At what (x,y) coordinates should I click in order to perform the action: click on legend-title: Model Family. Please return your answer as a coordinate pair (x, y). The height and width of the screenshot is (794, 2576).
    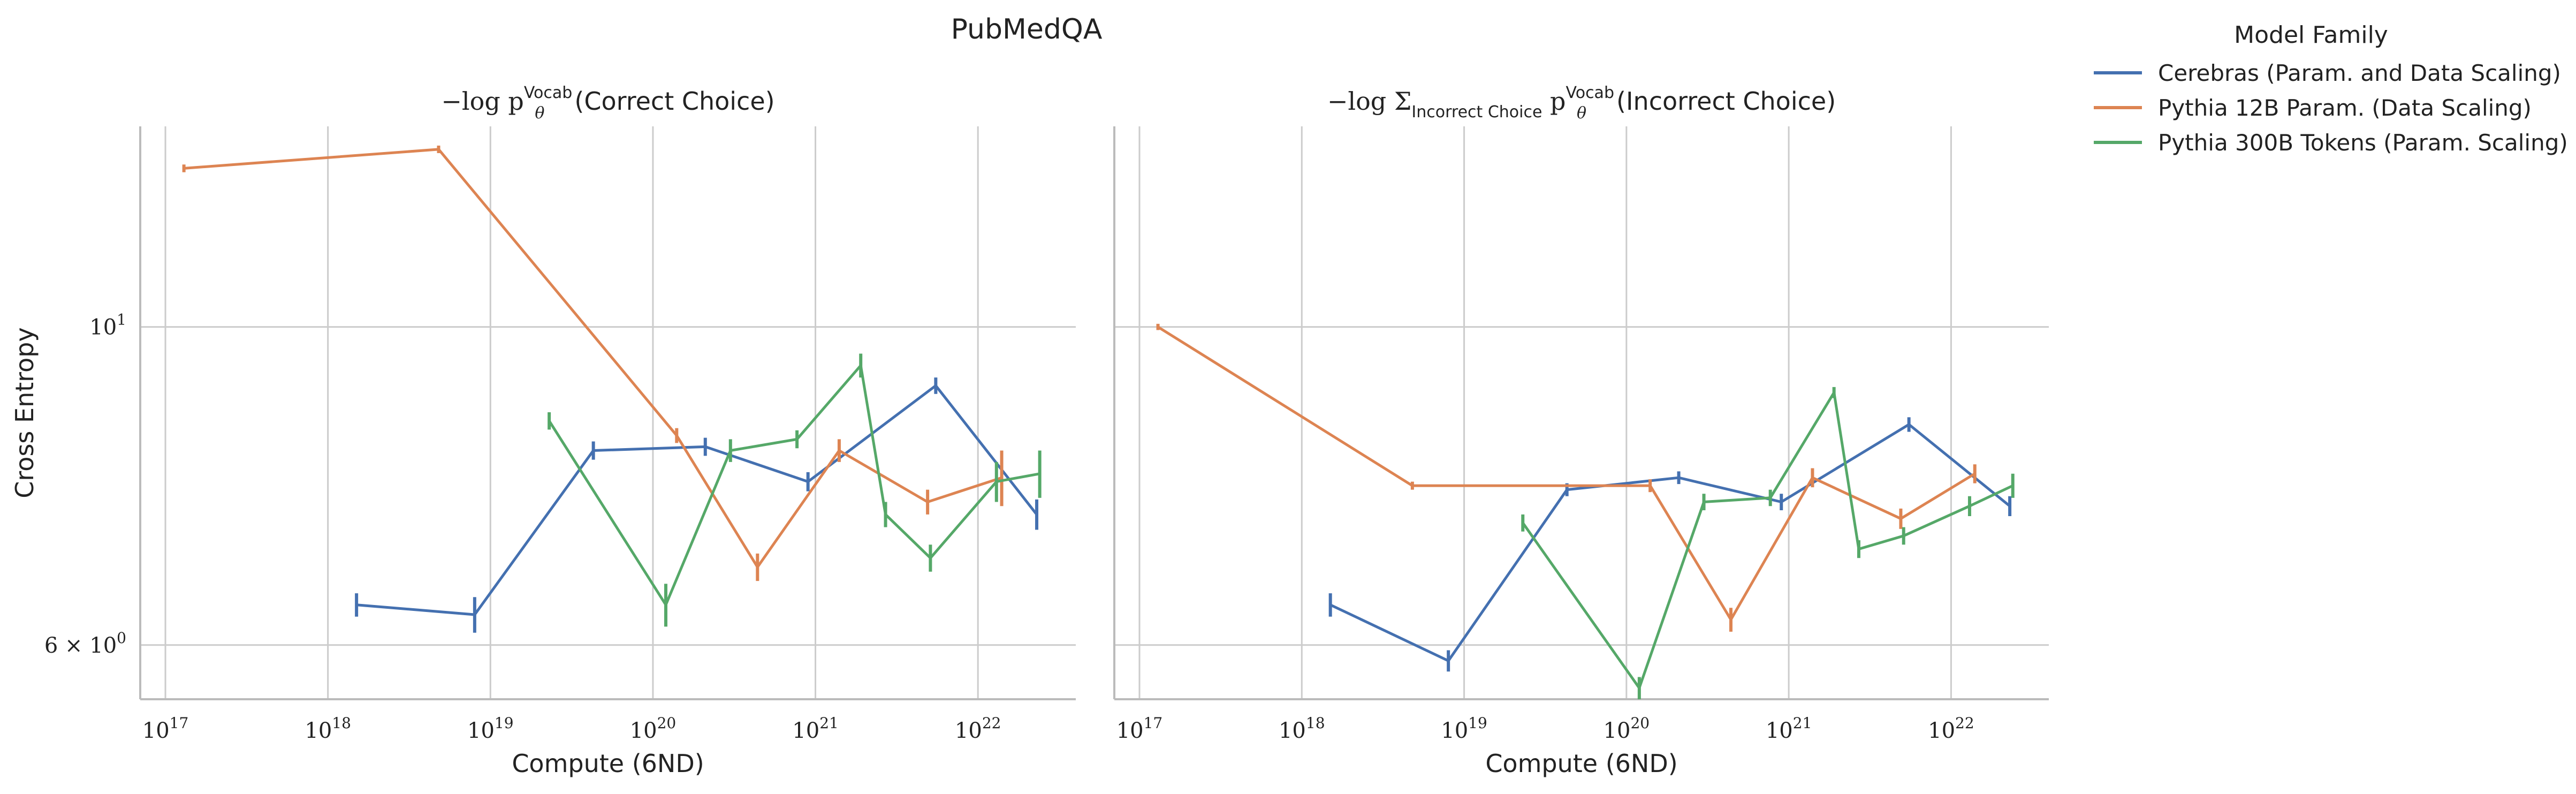
    Looking at the image, I should click on (2311, 35).